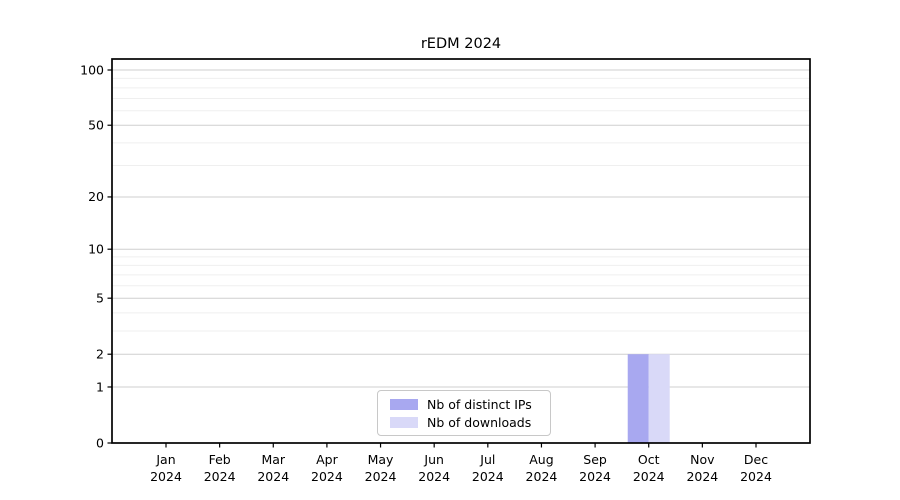 The height and width of the screenshot is (500, 900). What do you see at coordinates (756, 459) in the screenshot?
I see `x-tick-label-month: Dec` at bounding box center [756, 459].